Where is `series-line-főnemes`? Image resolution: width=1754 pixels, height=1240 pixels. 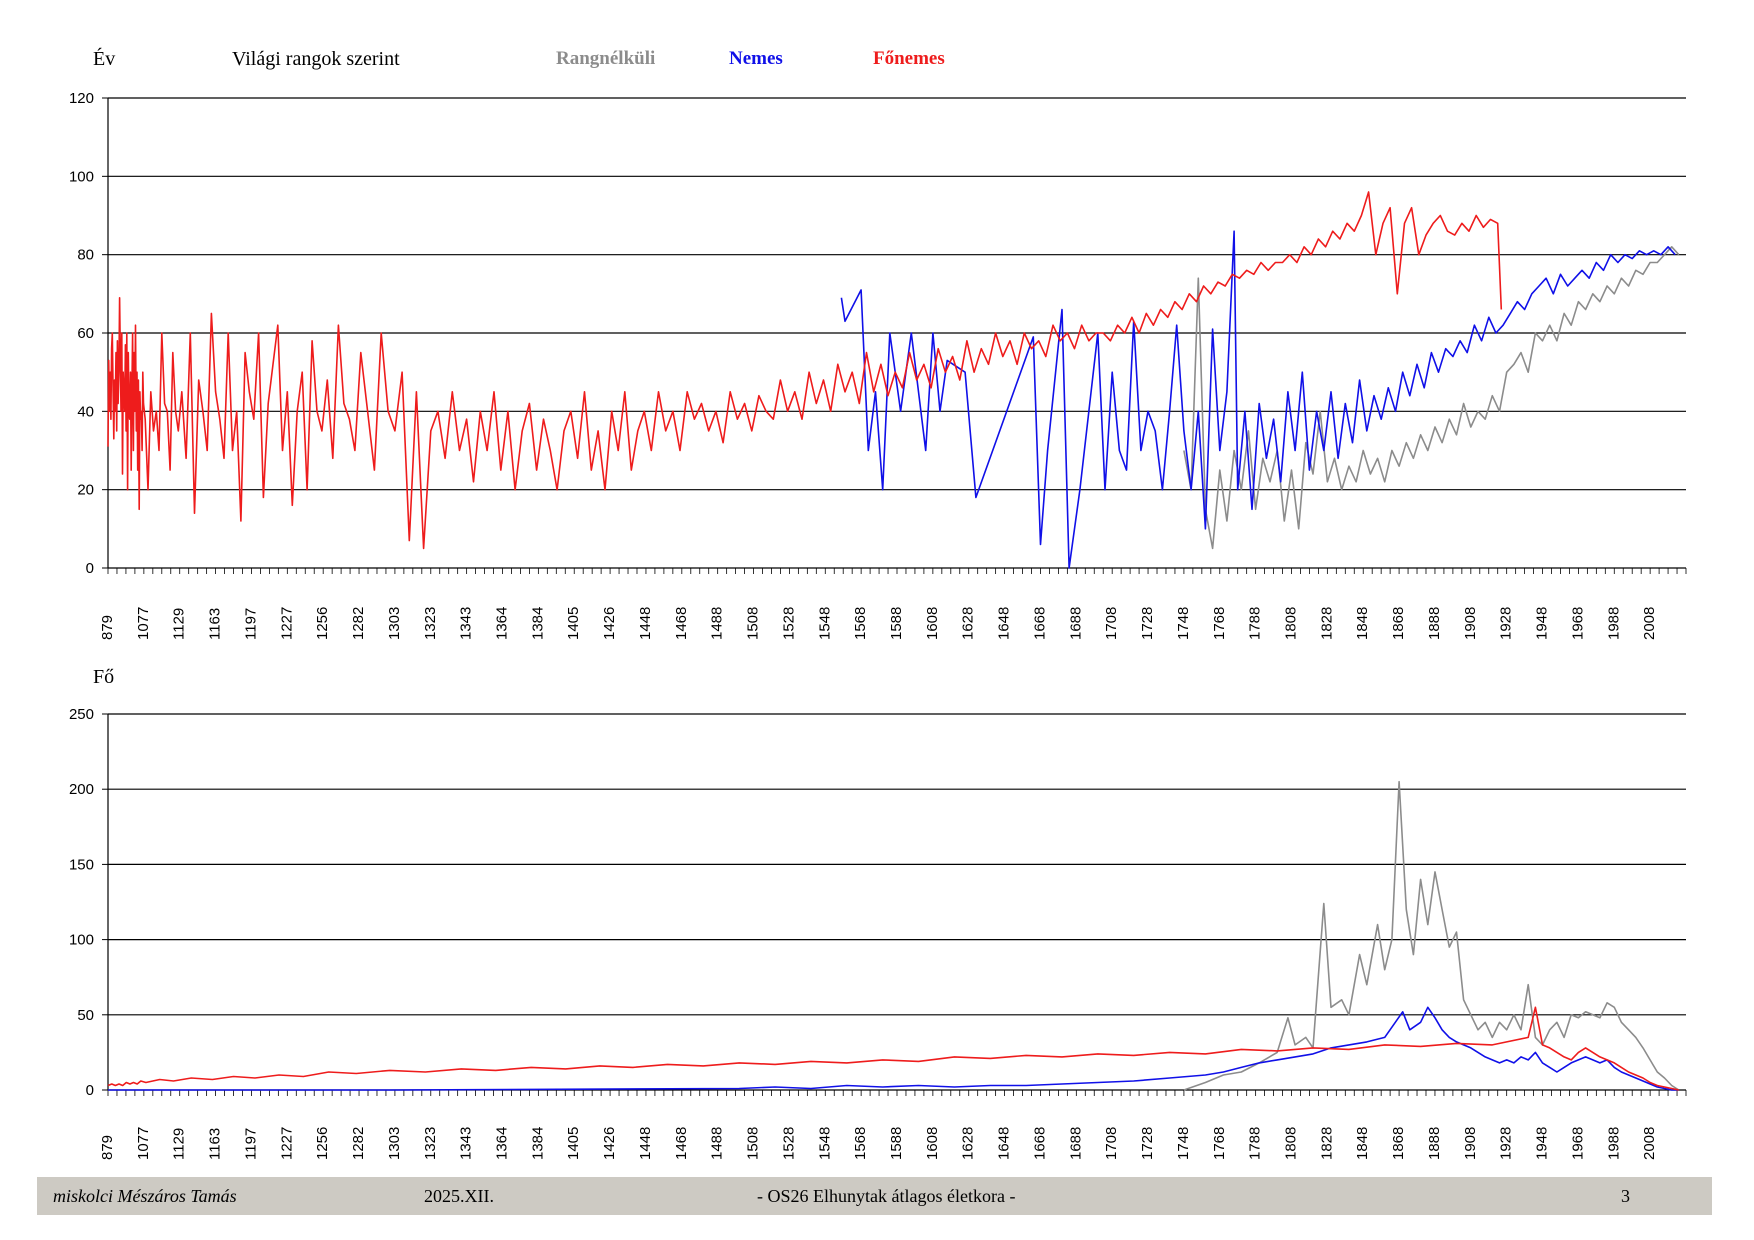
series-line-főnemes is located at coordinates (893, 1048).